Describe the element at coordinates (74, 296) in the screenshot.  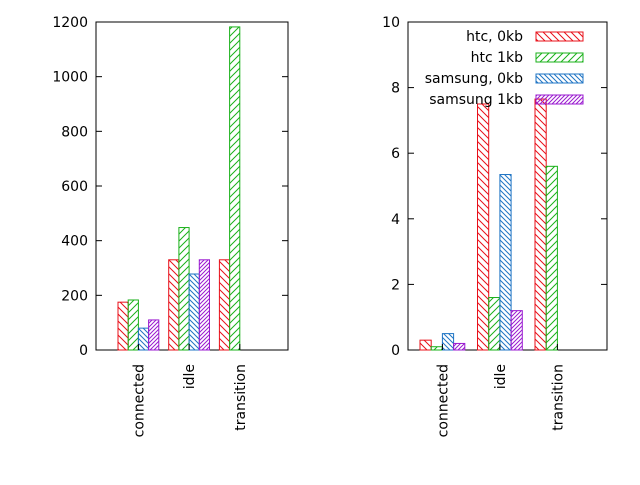
I see `y-tick-label: 200` at that location.